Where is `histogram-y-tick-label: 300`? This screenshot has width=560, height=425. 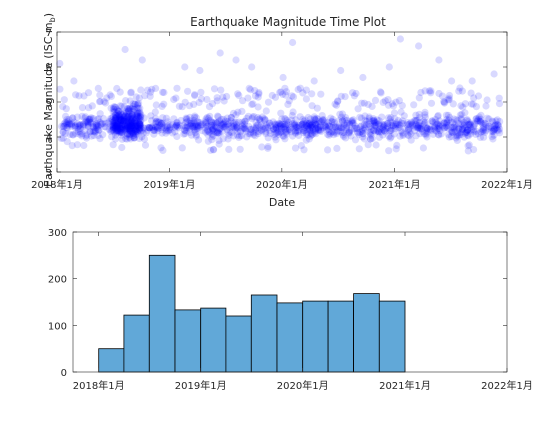 histogram-y-tick-label: 300 is located at coordinates (57, 233).